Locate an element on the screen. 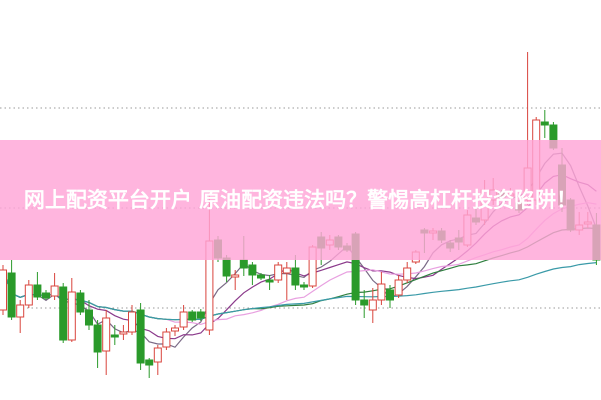 The image size is (601, 400). headline-title: 网上配资平台开户 原油配资违法吗？警惕高杠杆投资陷阱！ is located at coordinates (300, 200).